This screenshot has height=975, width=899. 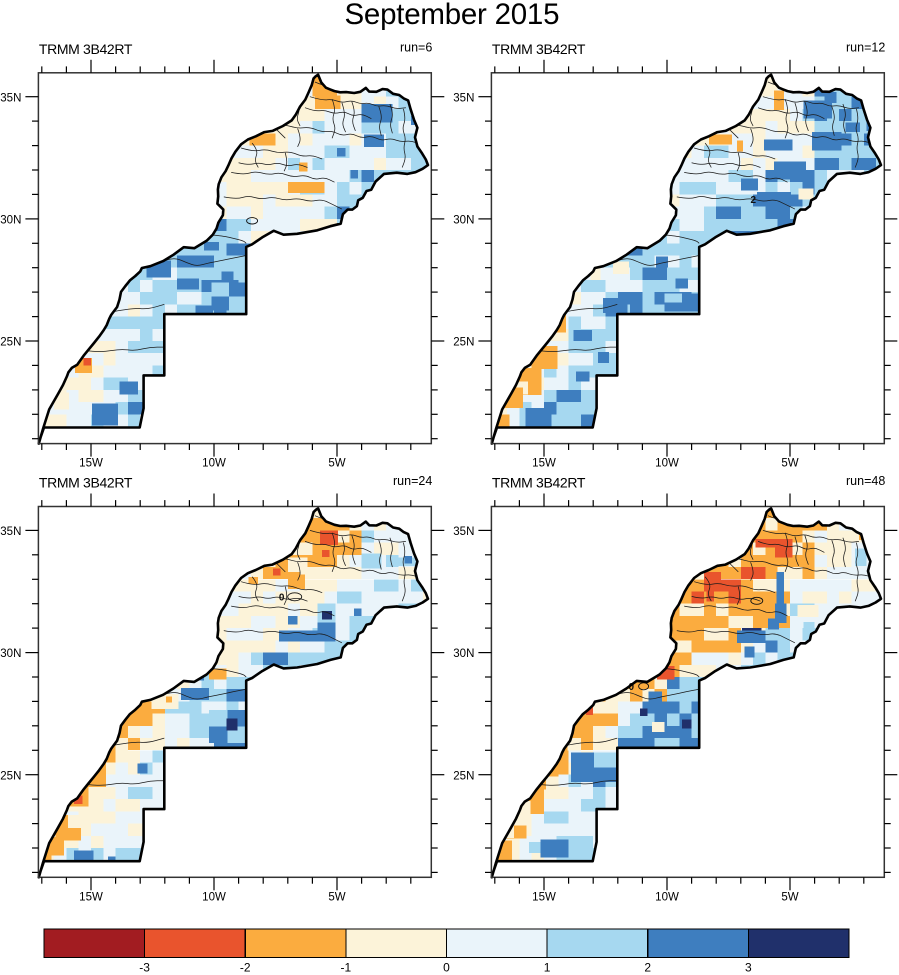 I want to click on svg-text: run=48, so click(x=865, y=481).